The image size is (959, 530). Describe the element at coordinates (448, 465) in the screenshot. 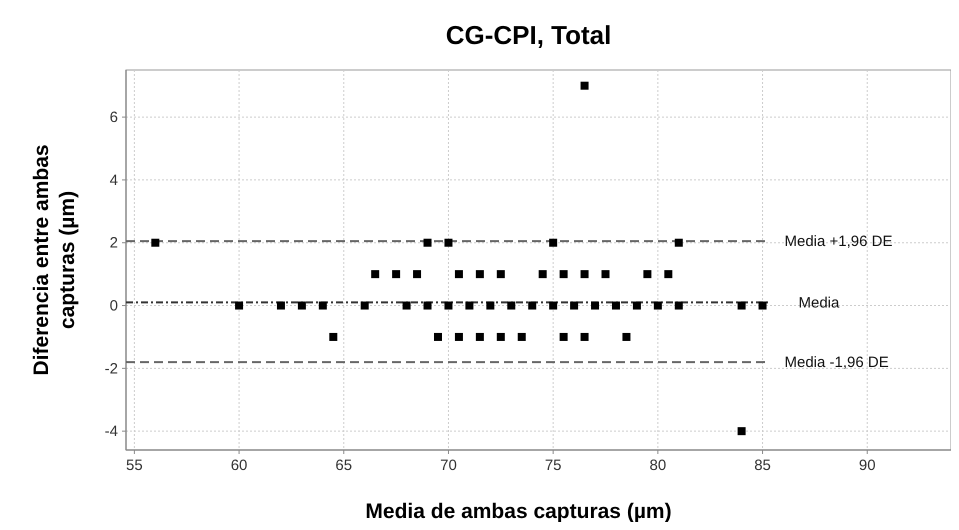

I see `x-tick-label: 70` at that location.